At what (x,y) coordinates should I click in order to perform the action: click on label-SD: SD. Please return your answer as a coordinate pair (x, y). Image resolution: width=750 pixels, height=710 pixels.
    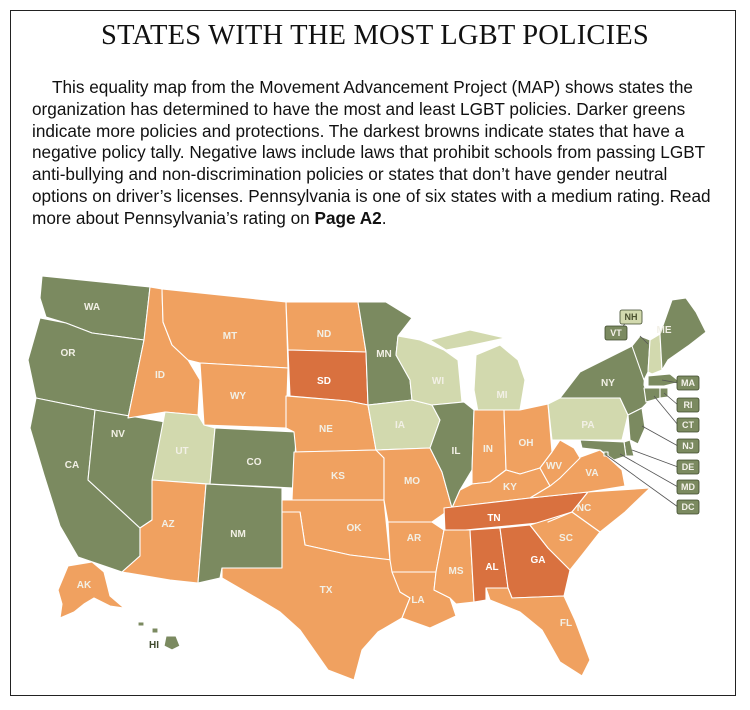
    Looking at the image, I should click on (324, 381).